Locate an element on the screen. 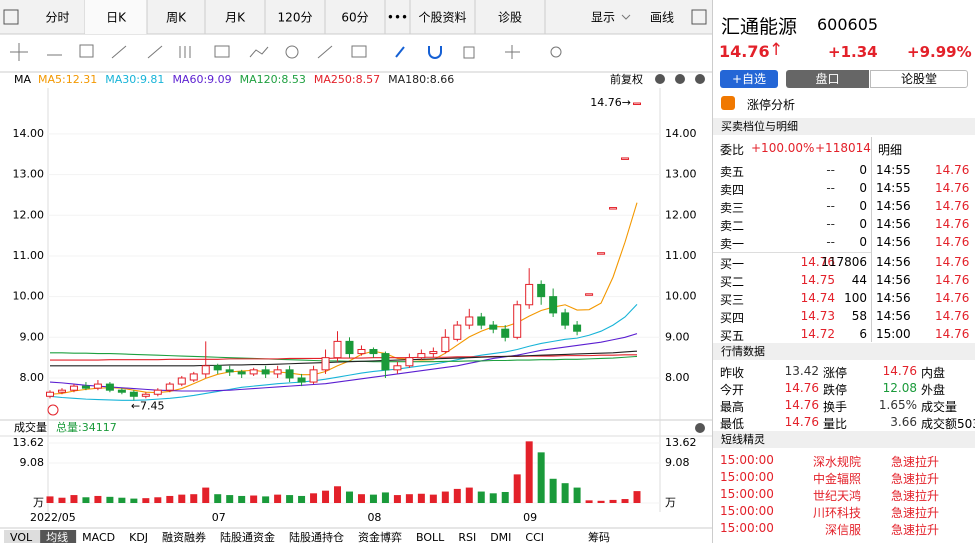 The image size is (975, 543). adjust-menu: 前复权 is located at coordinates (626, 79).